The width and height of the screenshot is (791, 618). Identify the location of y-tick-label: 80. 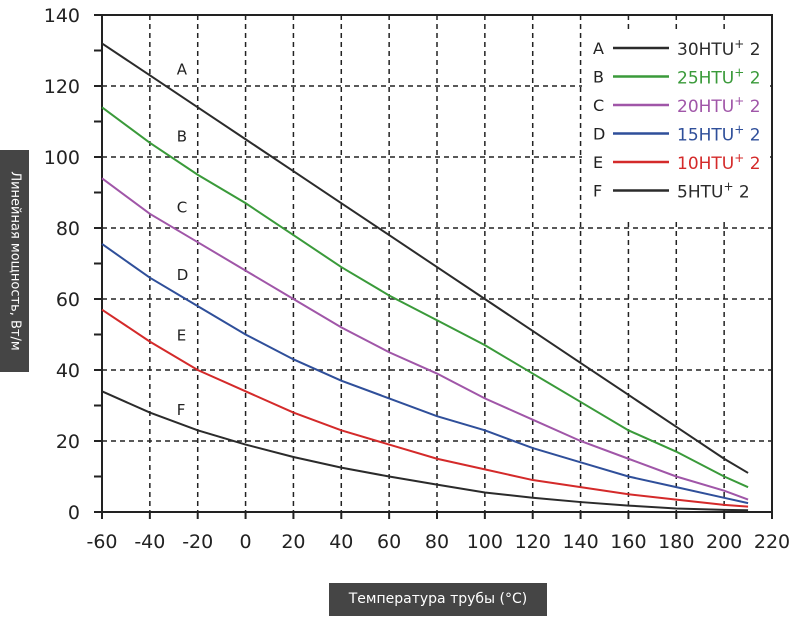
(68, 229).